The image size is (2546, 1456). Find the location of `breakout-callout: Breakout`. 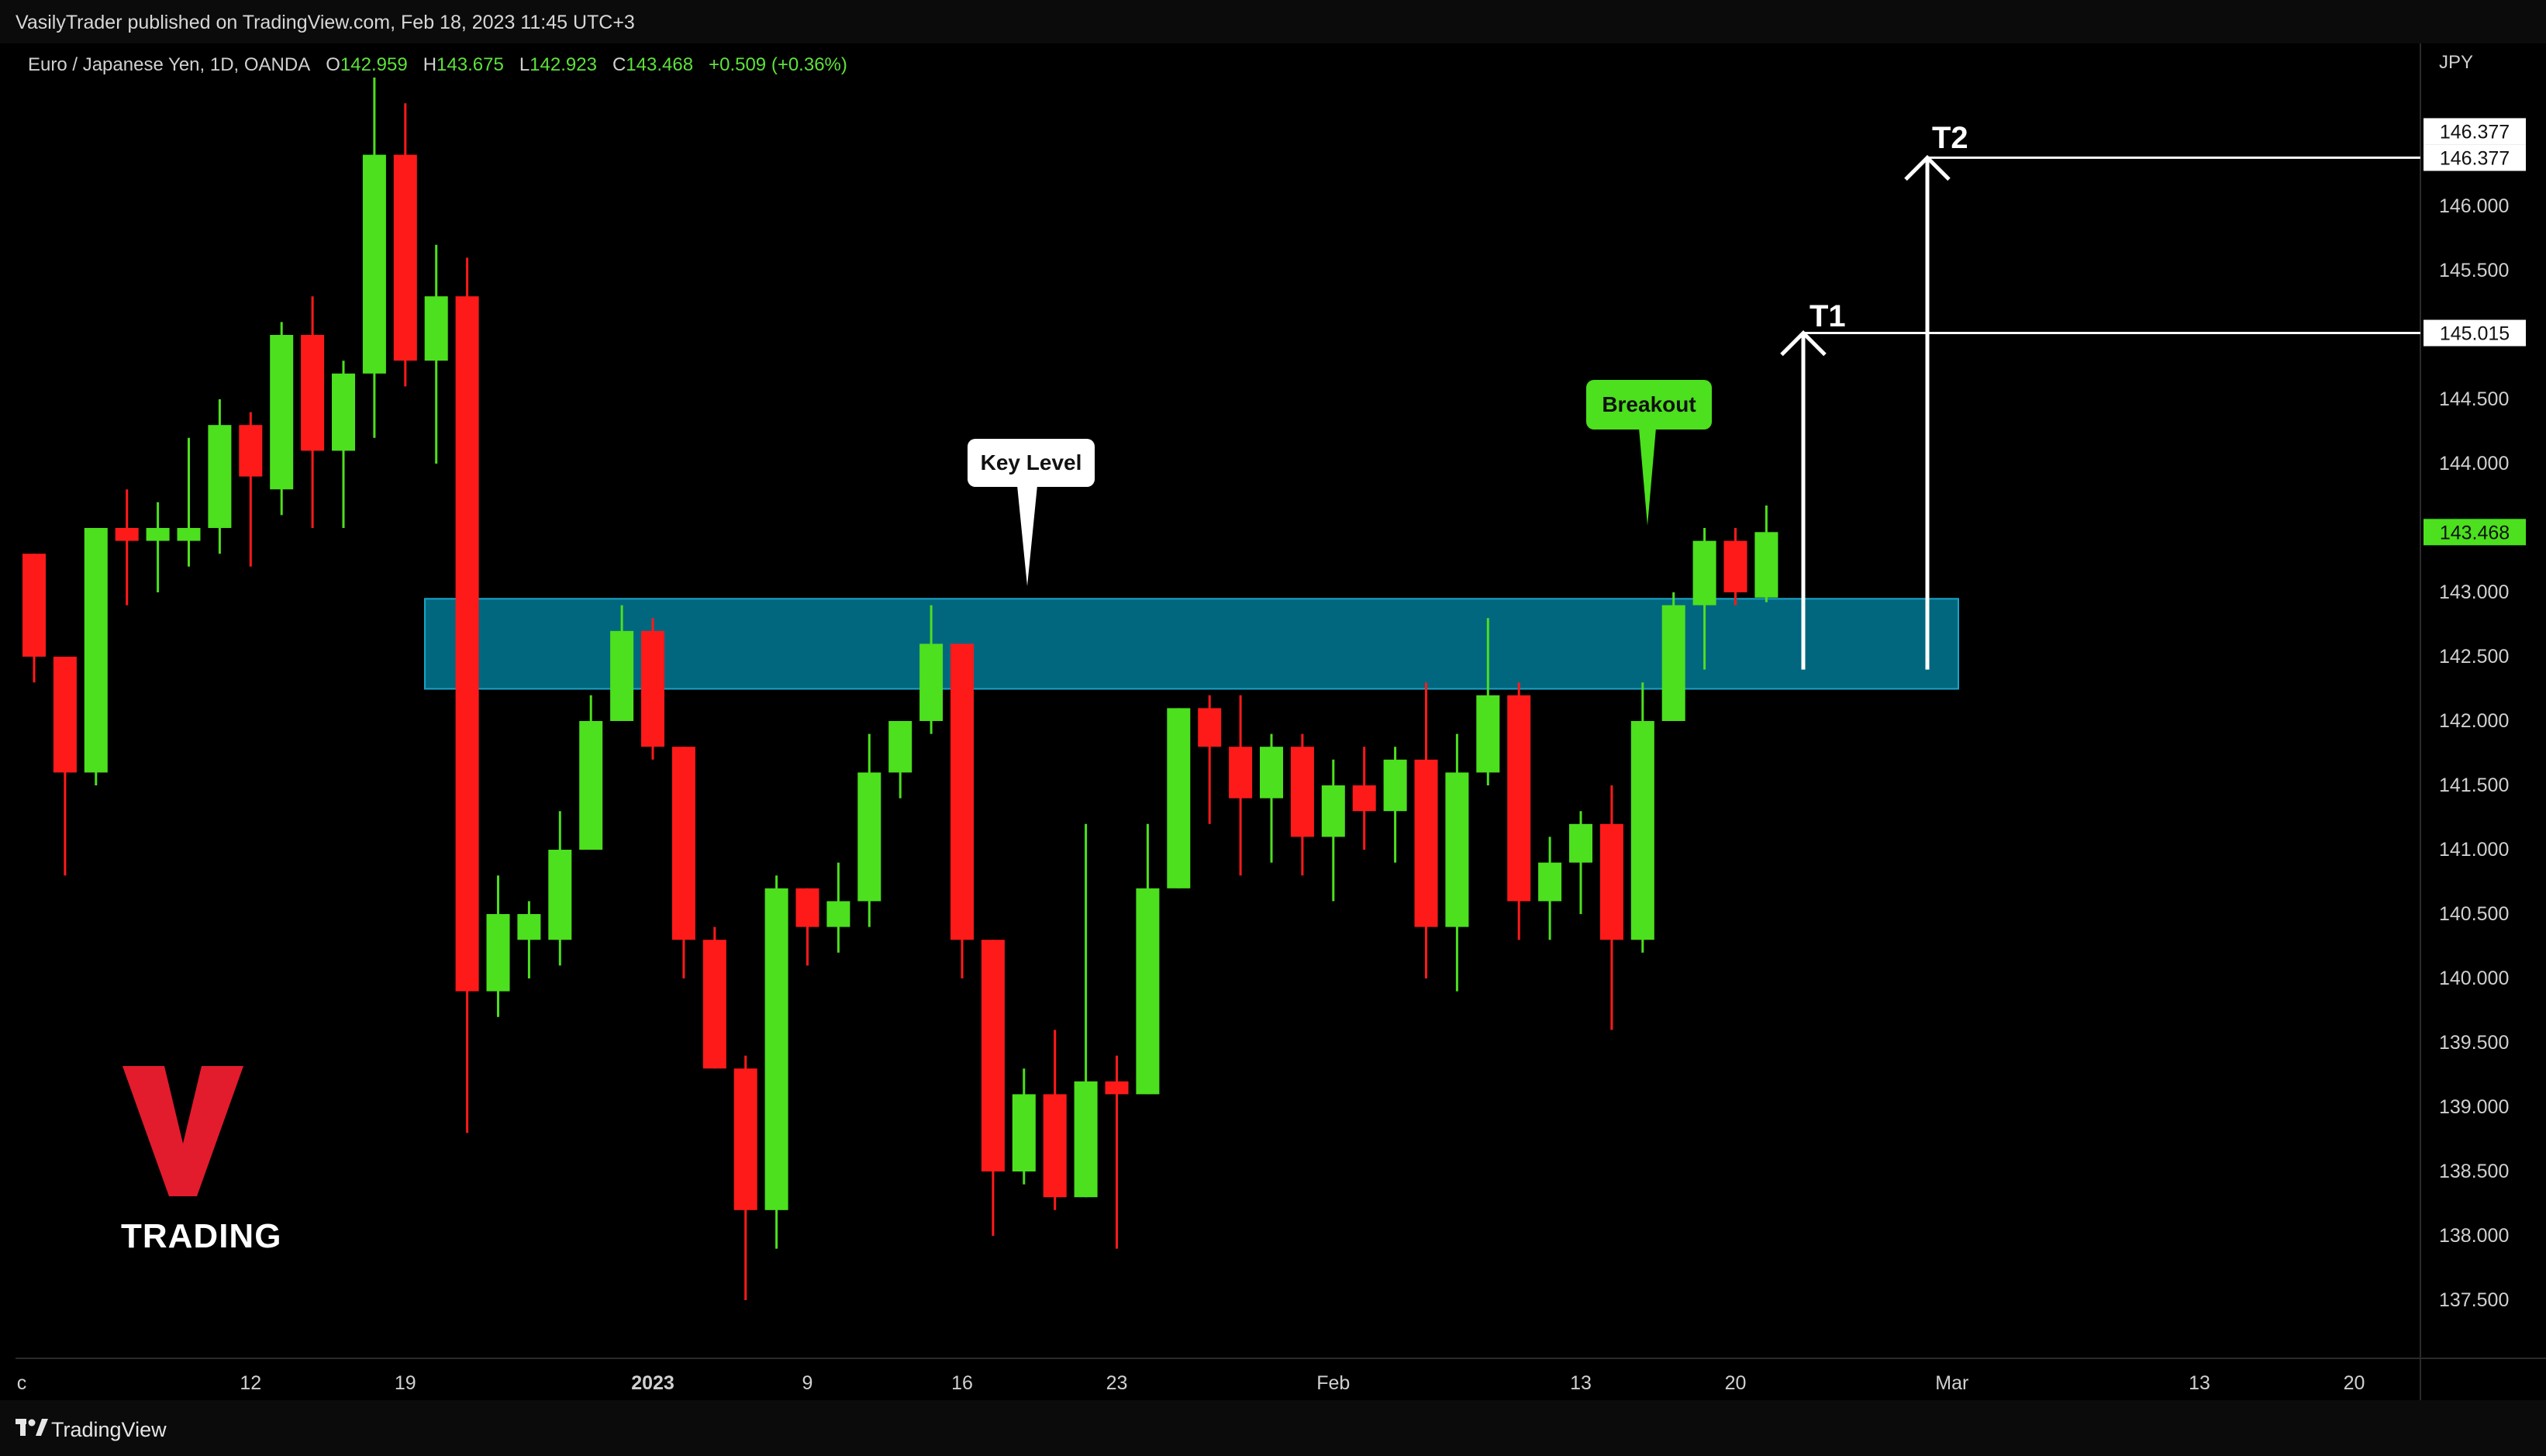

breakout-callout: Breakout is located at coordinates (1649, 405).